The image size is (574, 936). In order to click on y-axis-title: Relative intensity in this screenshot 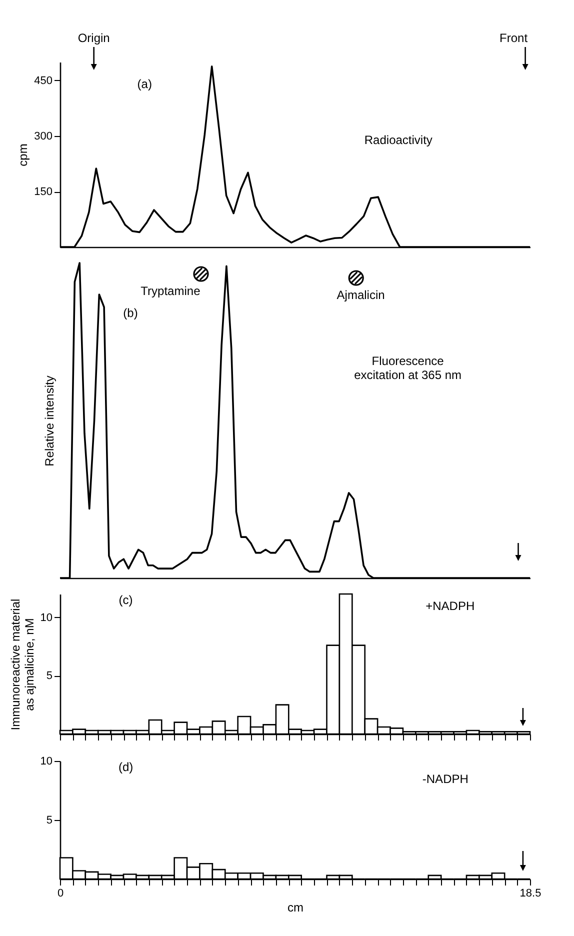, I will do `click(49, 421)`.